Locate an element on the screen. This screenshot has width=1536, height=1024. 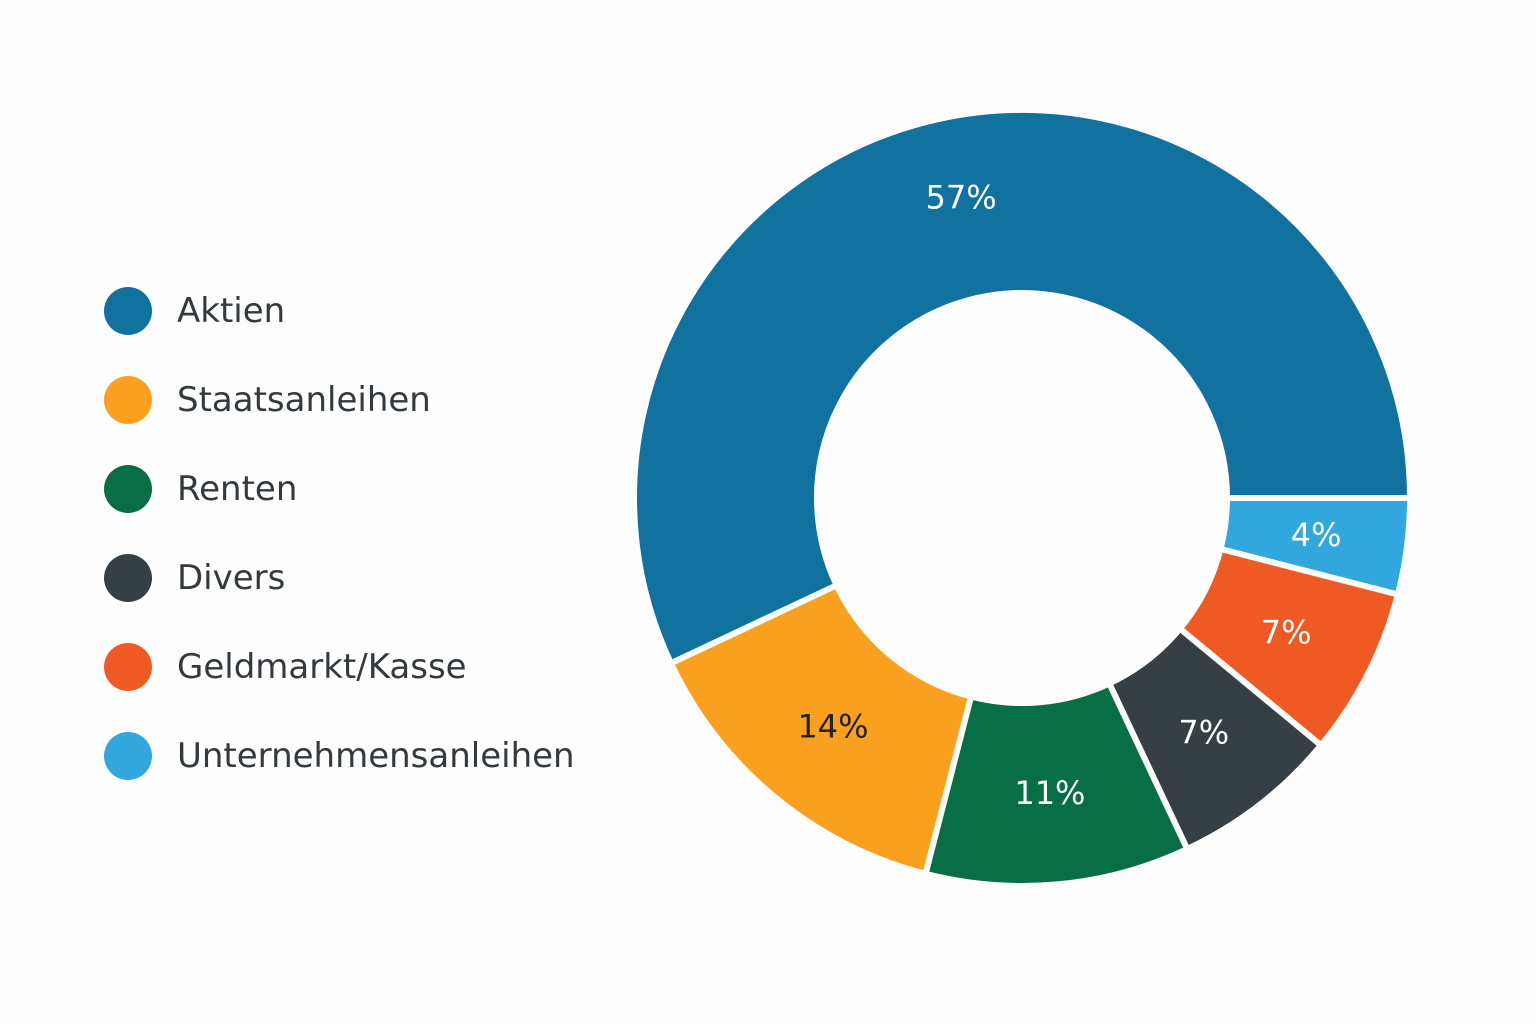
data-label: 11% is located at coordinates (1049, 793).